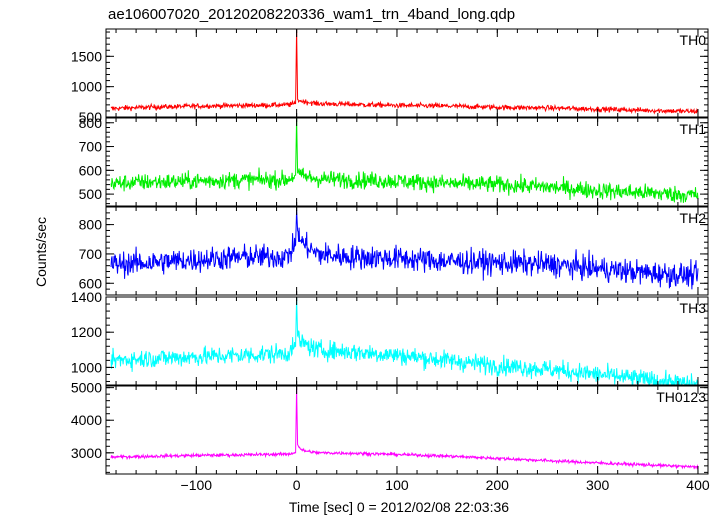 Image resolution: width=721 pixels, height=516 pixels. Describe the element at coordinates (445, 485) in the screenshot. I see `x-axis: −100 0 100 200 300 400` at that location.